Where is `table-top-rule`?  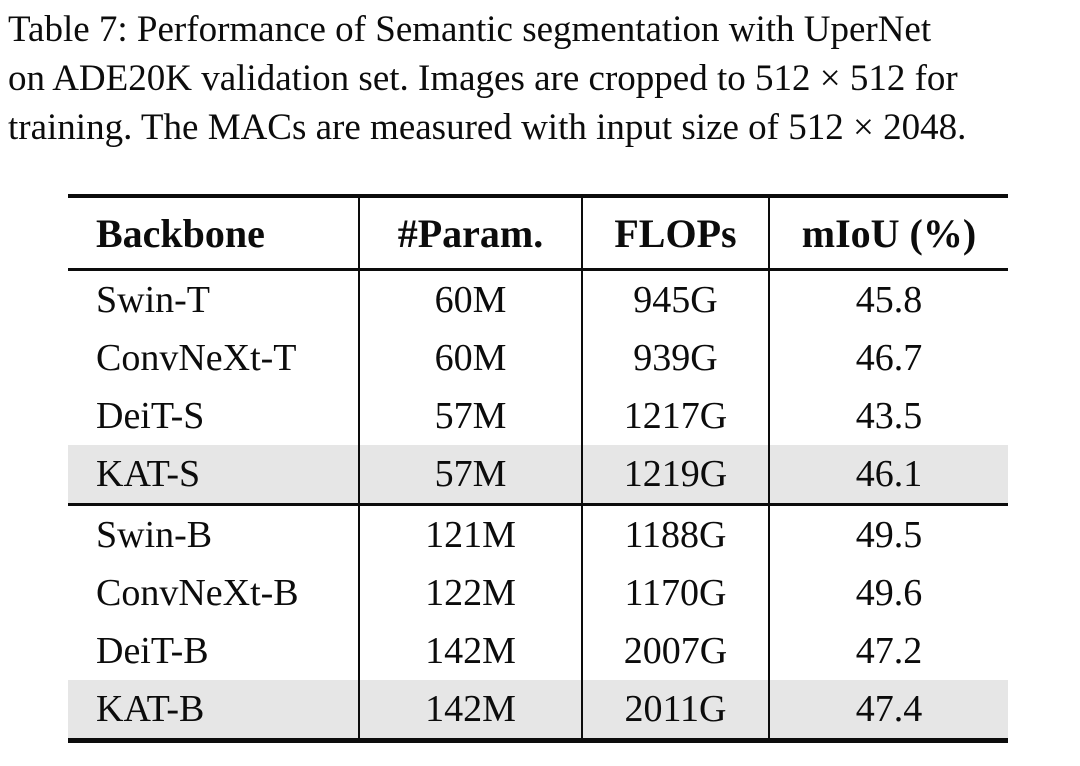
table-top-rule is located at coordinates (538, 196).